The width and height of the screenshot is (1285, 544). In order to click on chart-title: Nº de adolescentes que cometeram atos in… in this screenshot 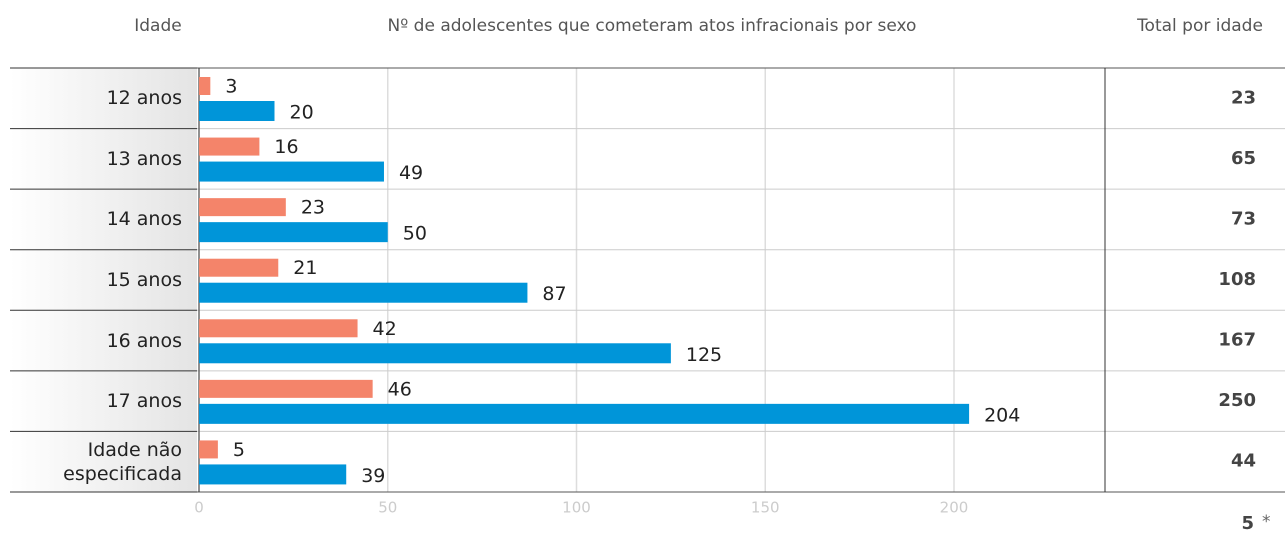, I will do `click(652, 26)`.